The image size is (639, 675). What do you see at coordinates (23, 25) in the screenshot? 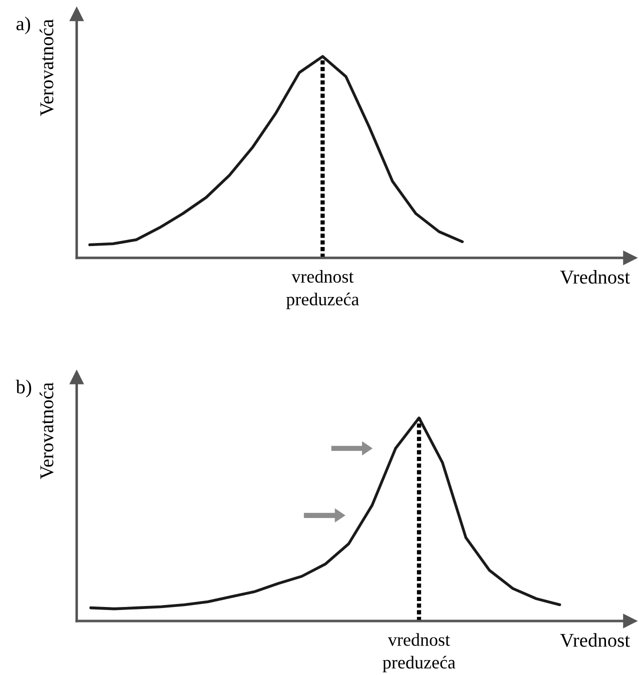
I see `chart-title: a)` at bounding box center [23, 25].